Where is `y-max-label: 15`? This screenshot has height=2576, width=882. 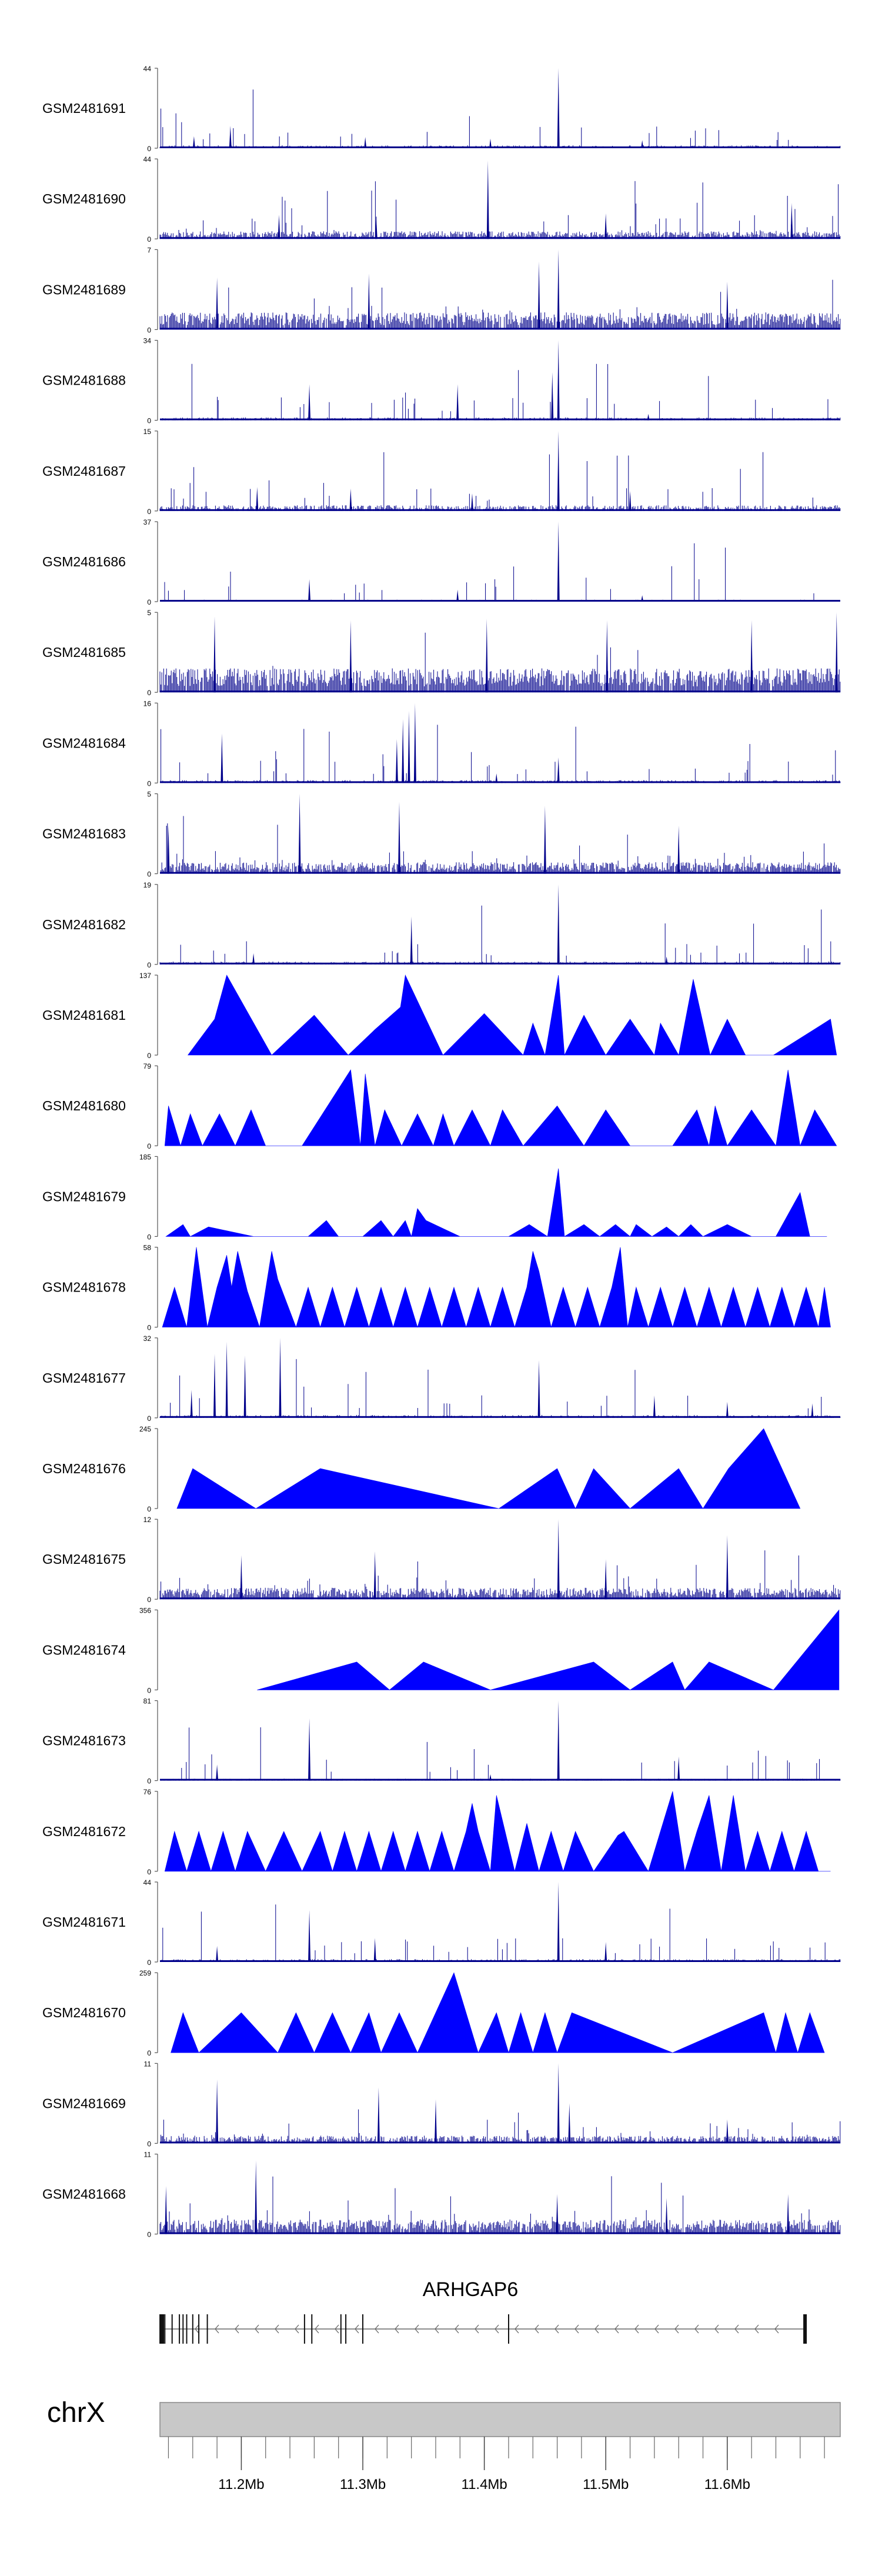 y-max-label: 15 is located at coordinates (147, 432).